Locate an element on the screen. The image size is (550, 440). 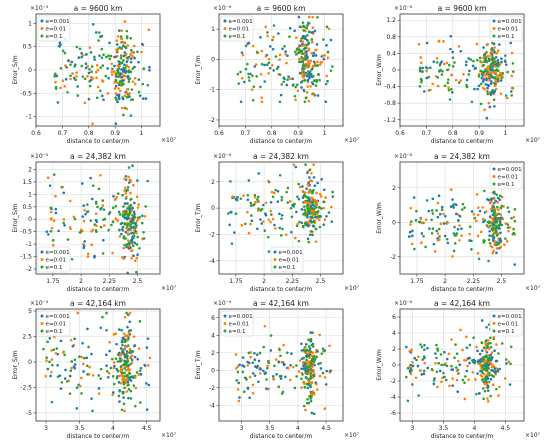
y-tick-label: -2 is located at coordinates (212, 388).